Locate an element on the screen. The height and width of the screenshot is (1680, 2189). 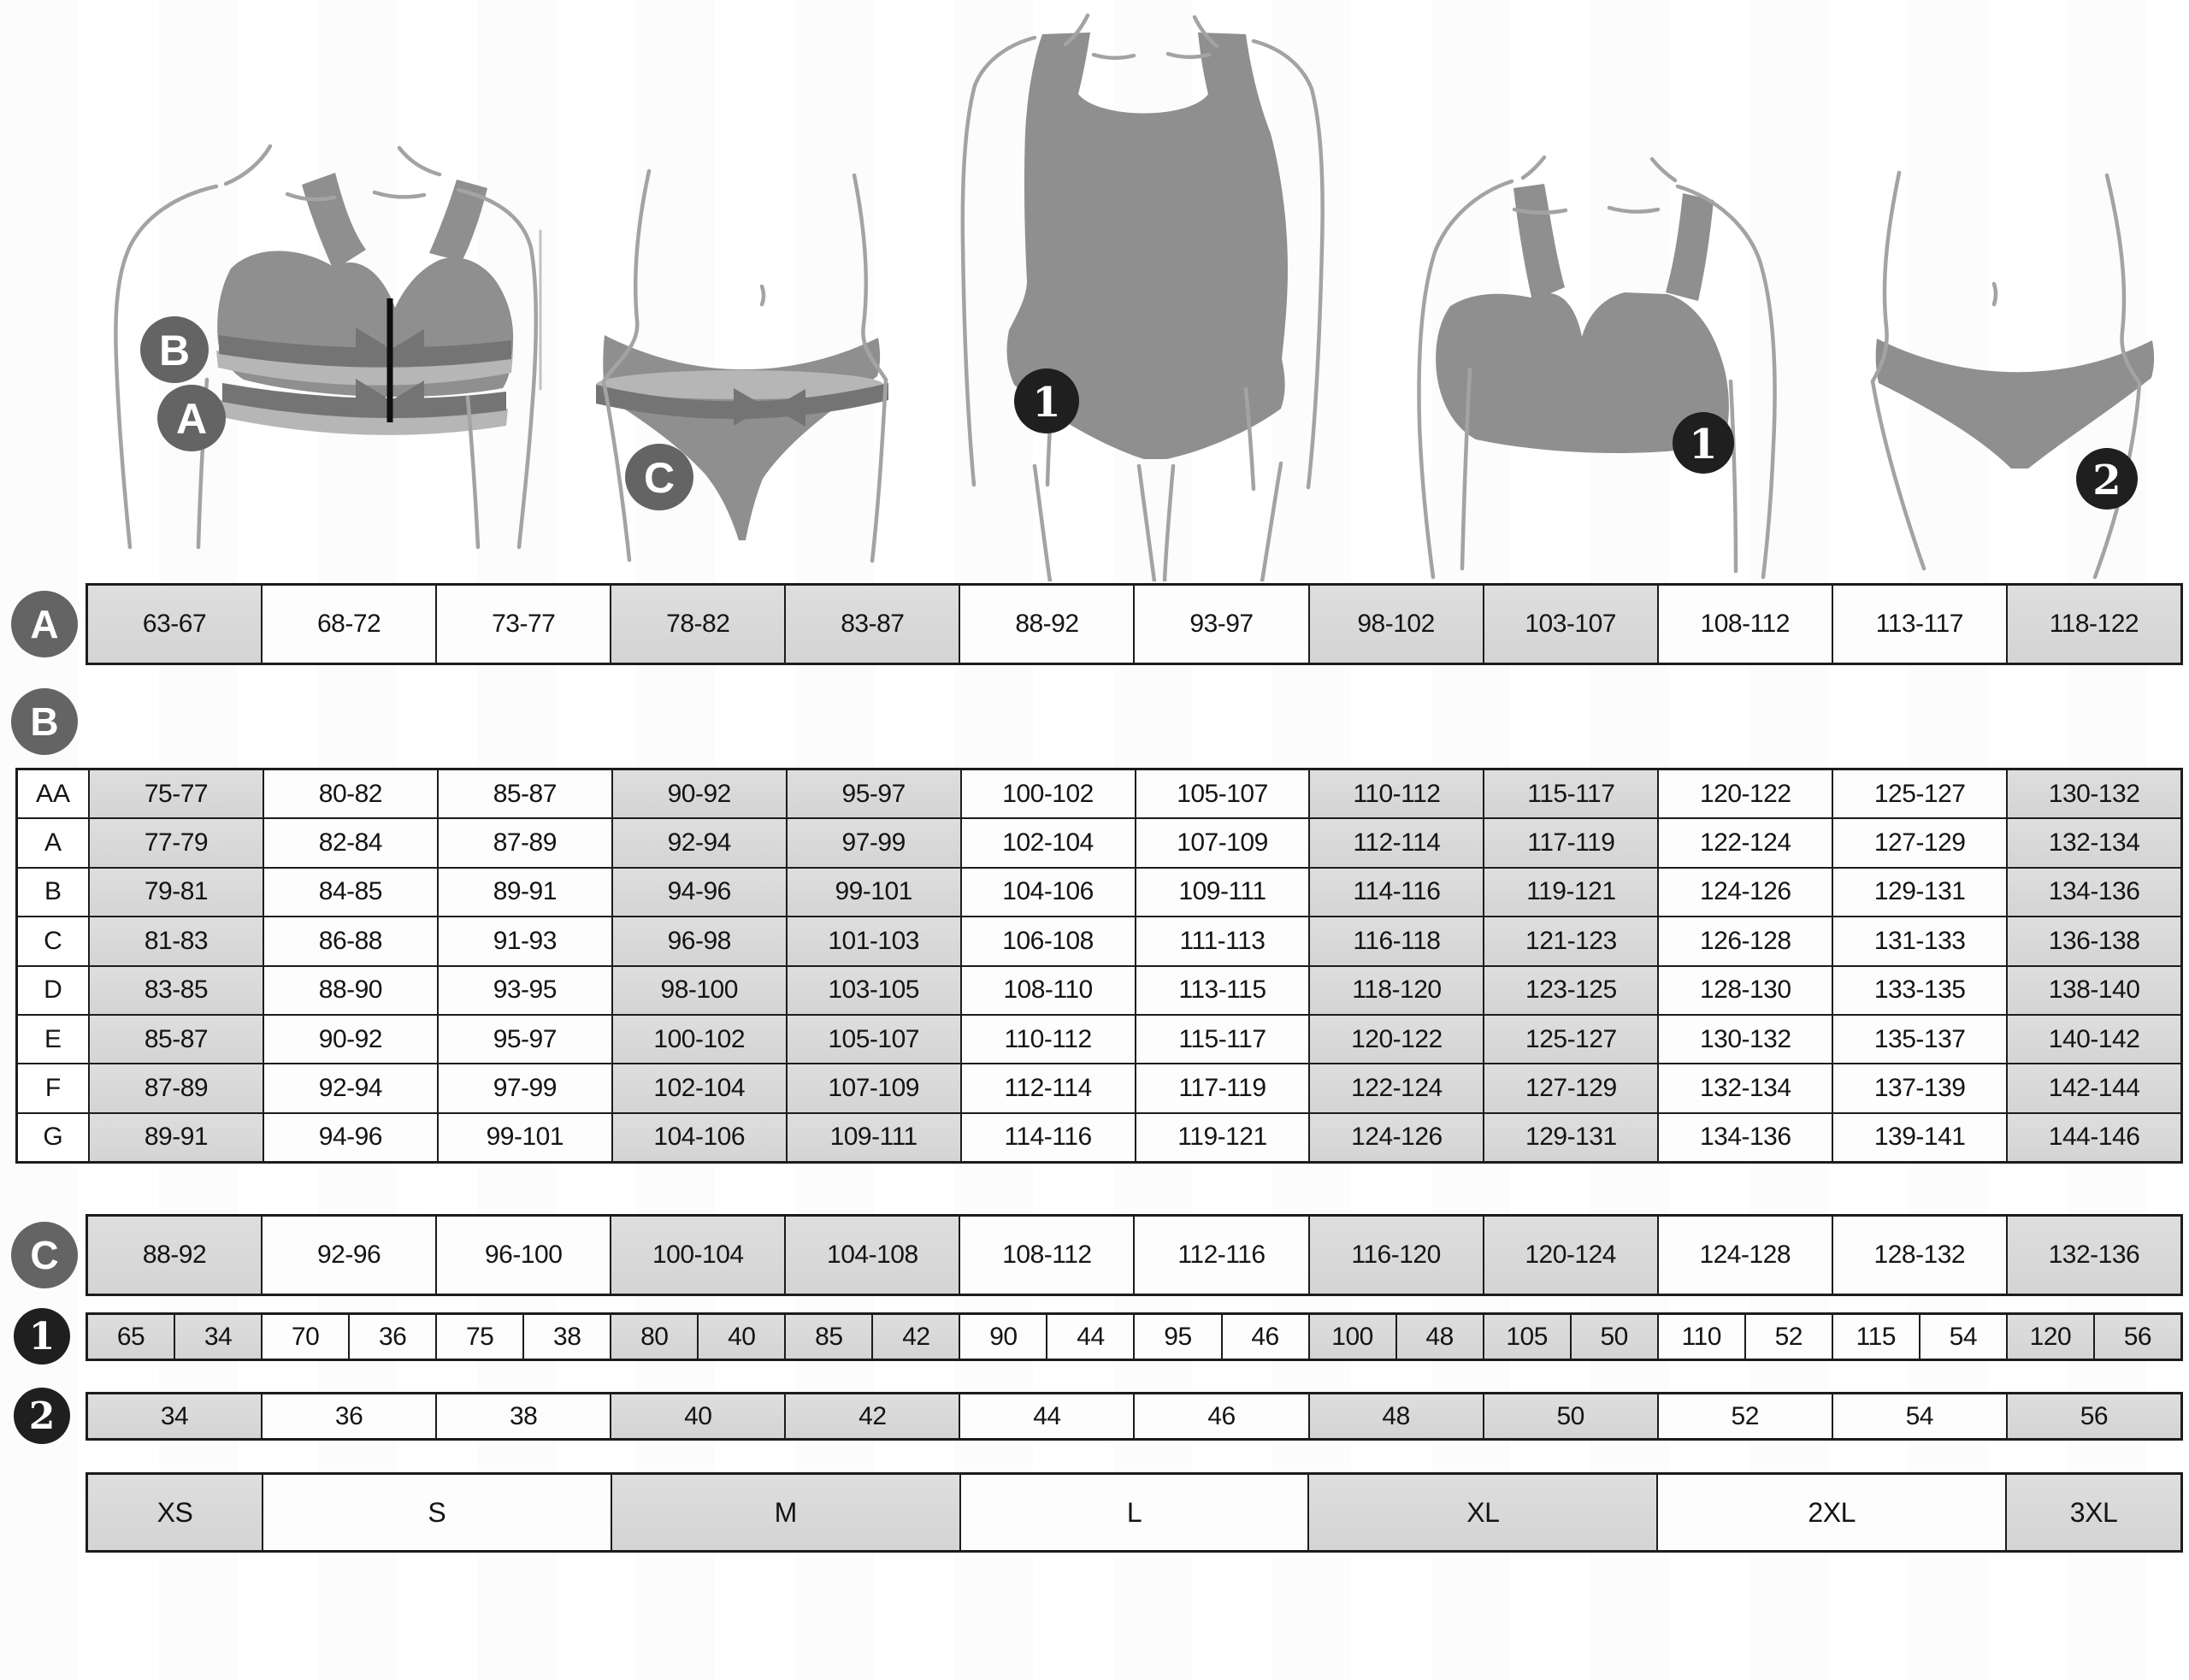
bust-cell: 102-104 is located at coordinates (698, 1088).